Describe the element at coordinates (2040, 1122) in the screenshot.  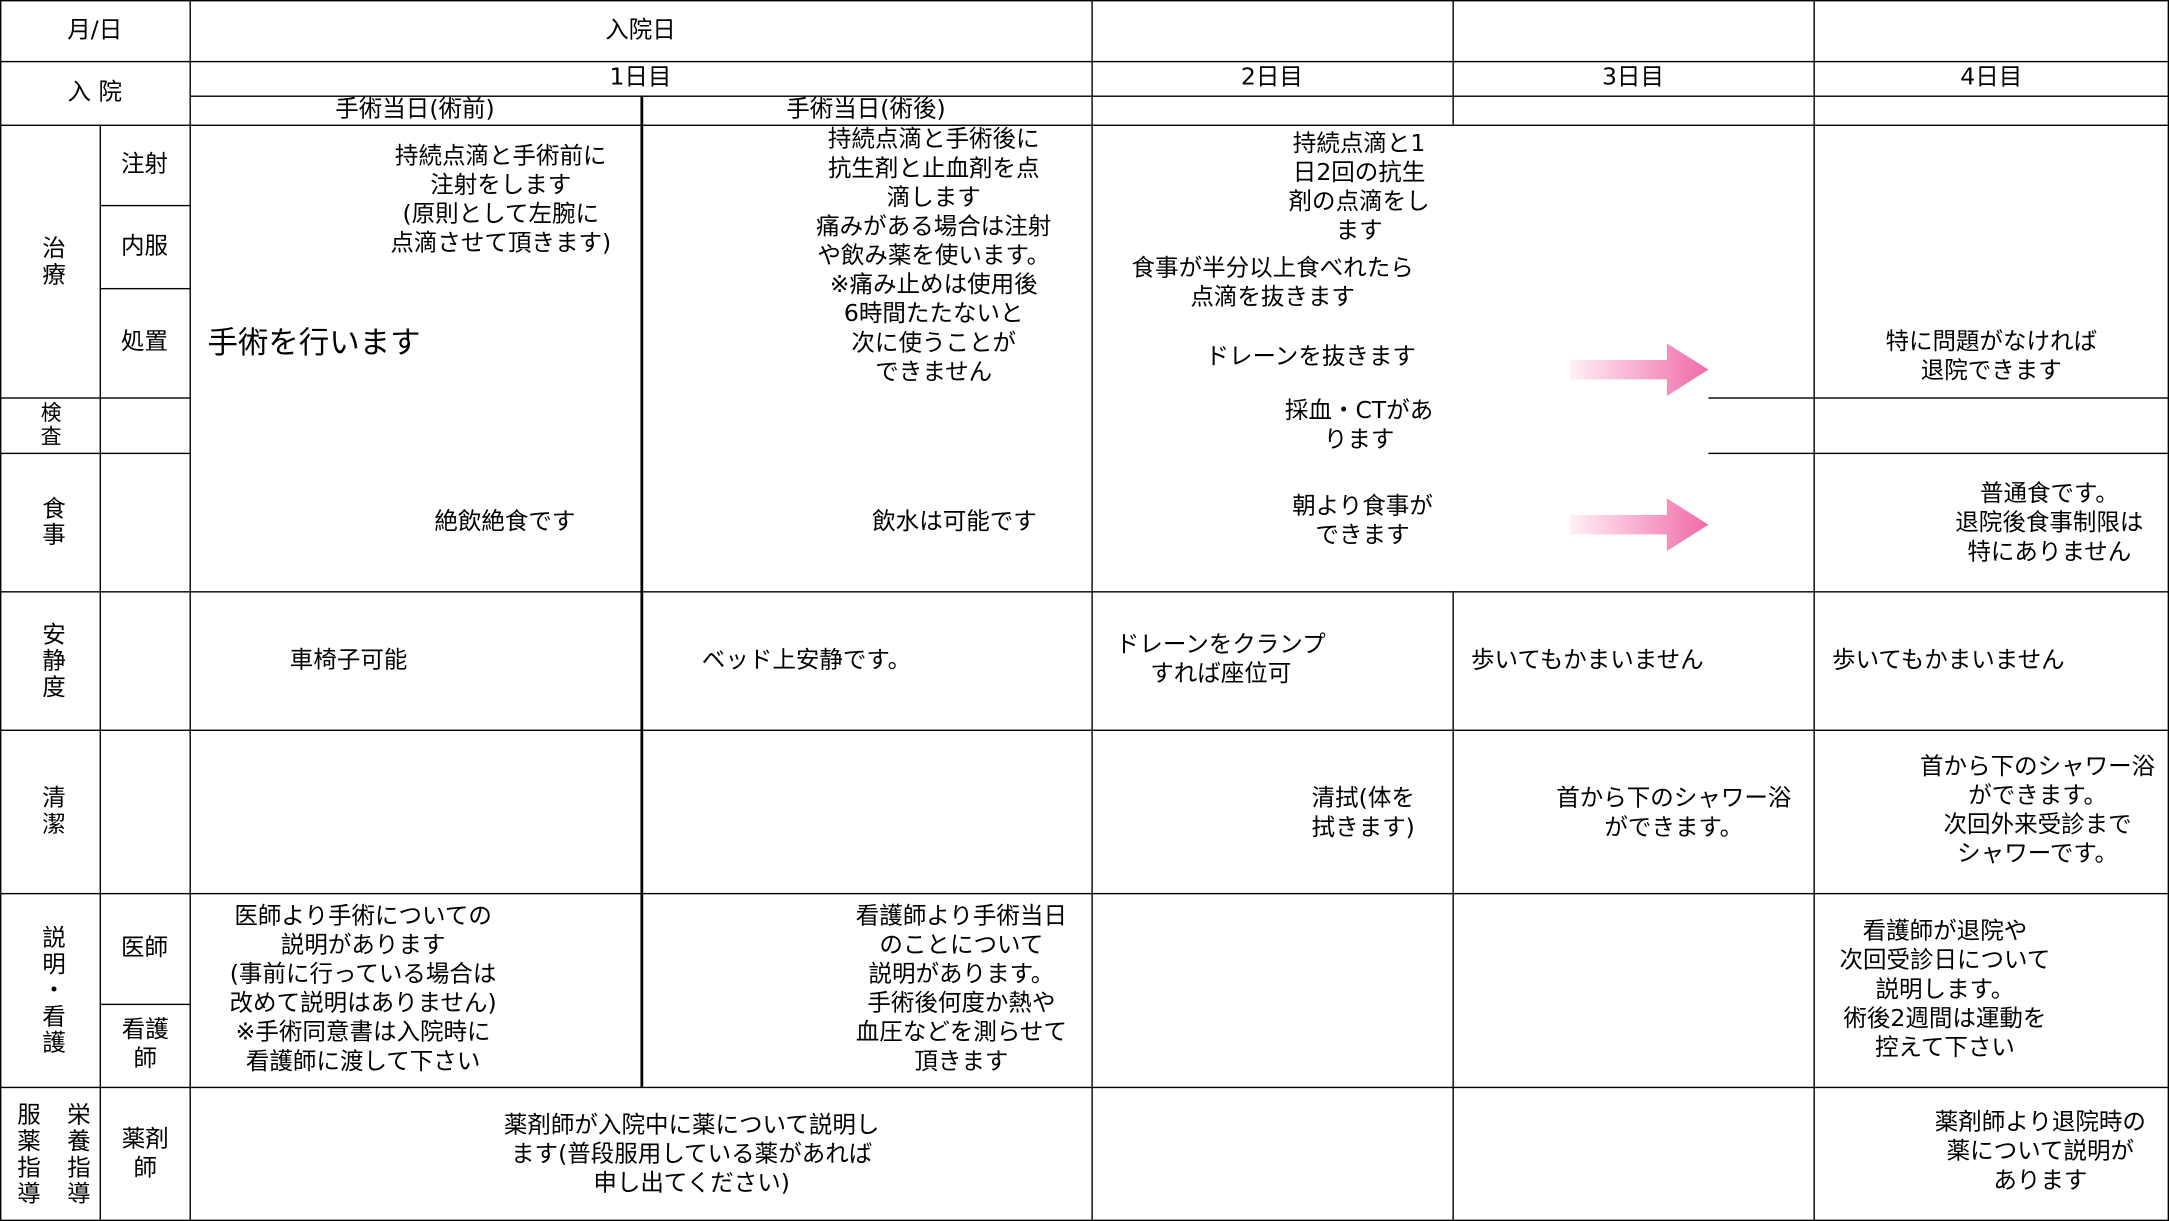
I see `text-line: 薬剤師より退院時の` at that location.